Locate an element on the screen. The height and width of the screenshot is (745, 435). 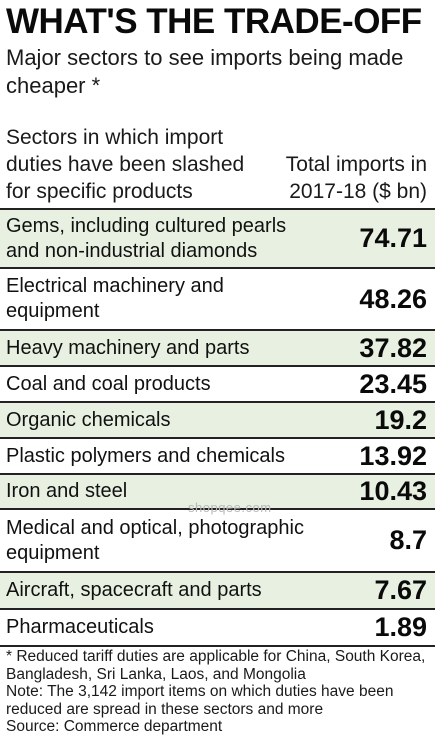
table-row: Organic chemicals 19.2 is located at coordinates (217, 421).